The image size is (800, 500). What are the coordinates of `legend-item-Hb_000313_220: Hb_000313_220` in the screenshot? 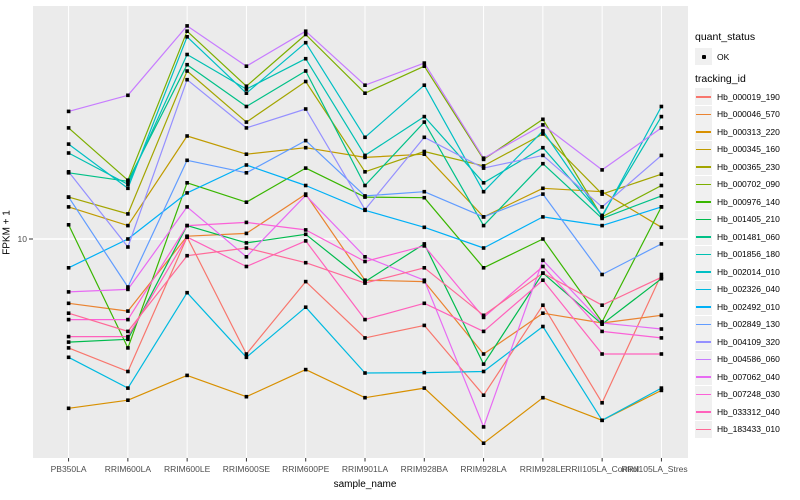 It's located at (737, 132).